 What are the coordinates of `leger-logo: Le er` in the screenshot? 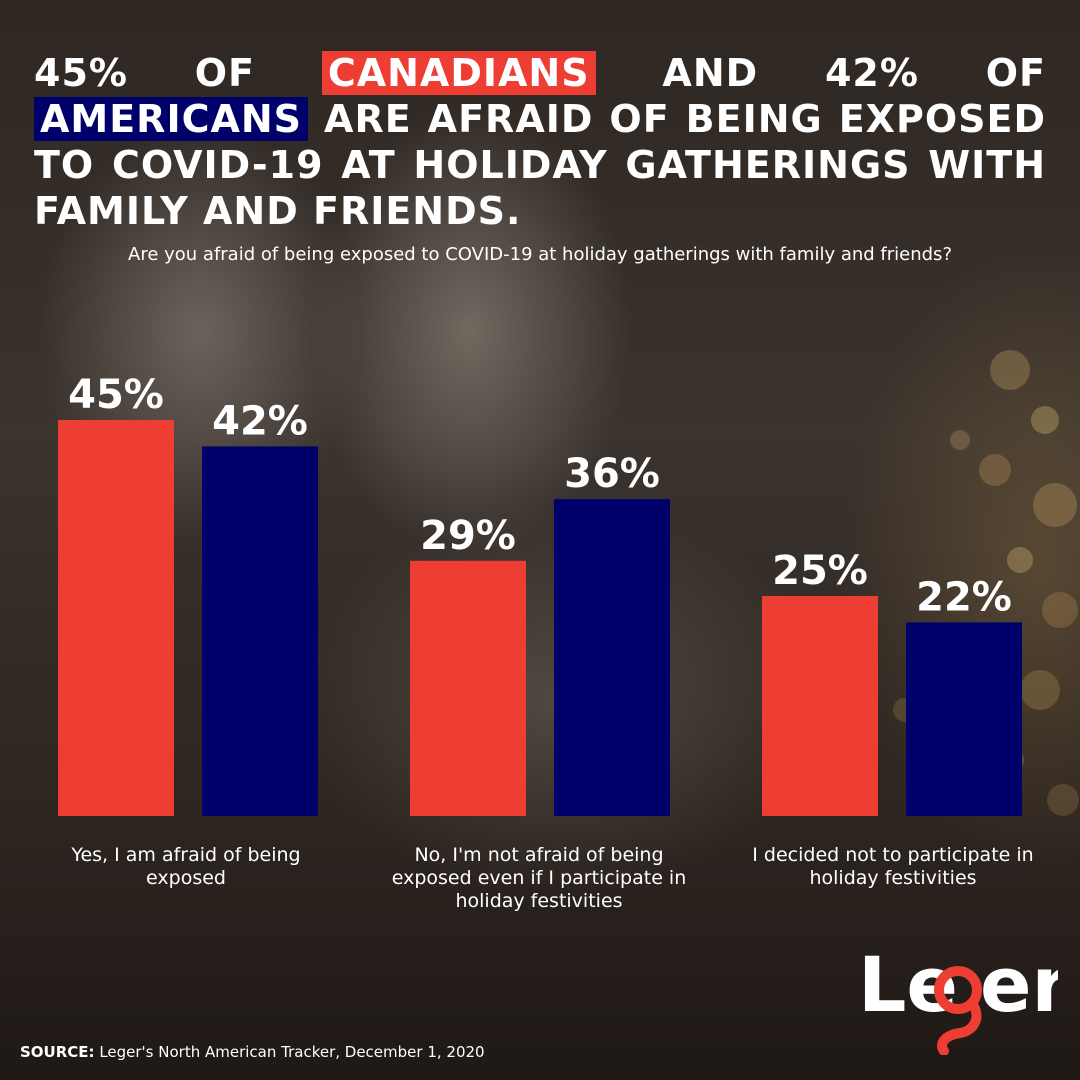 It's located at (958, 1000).